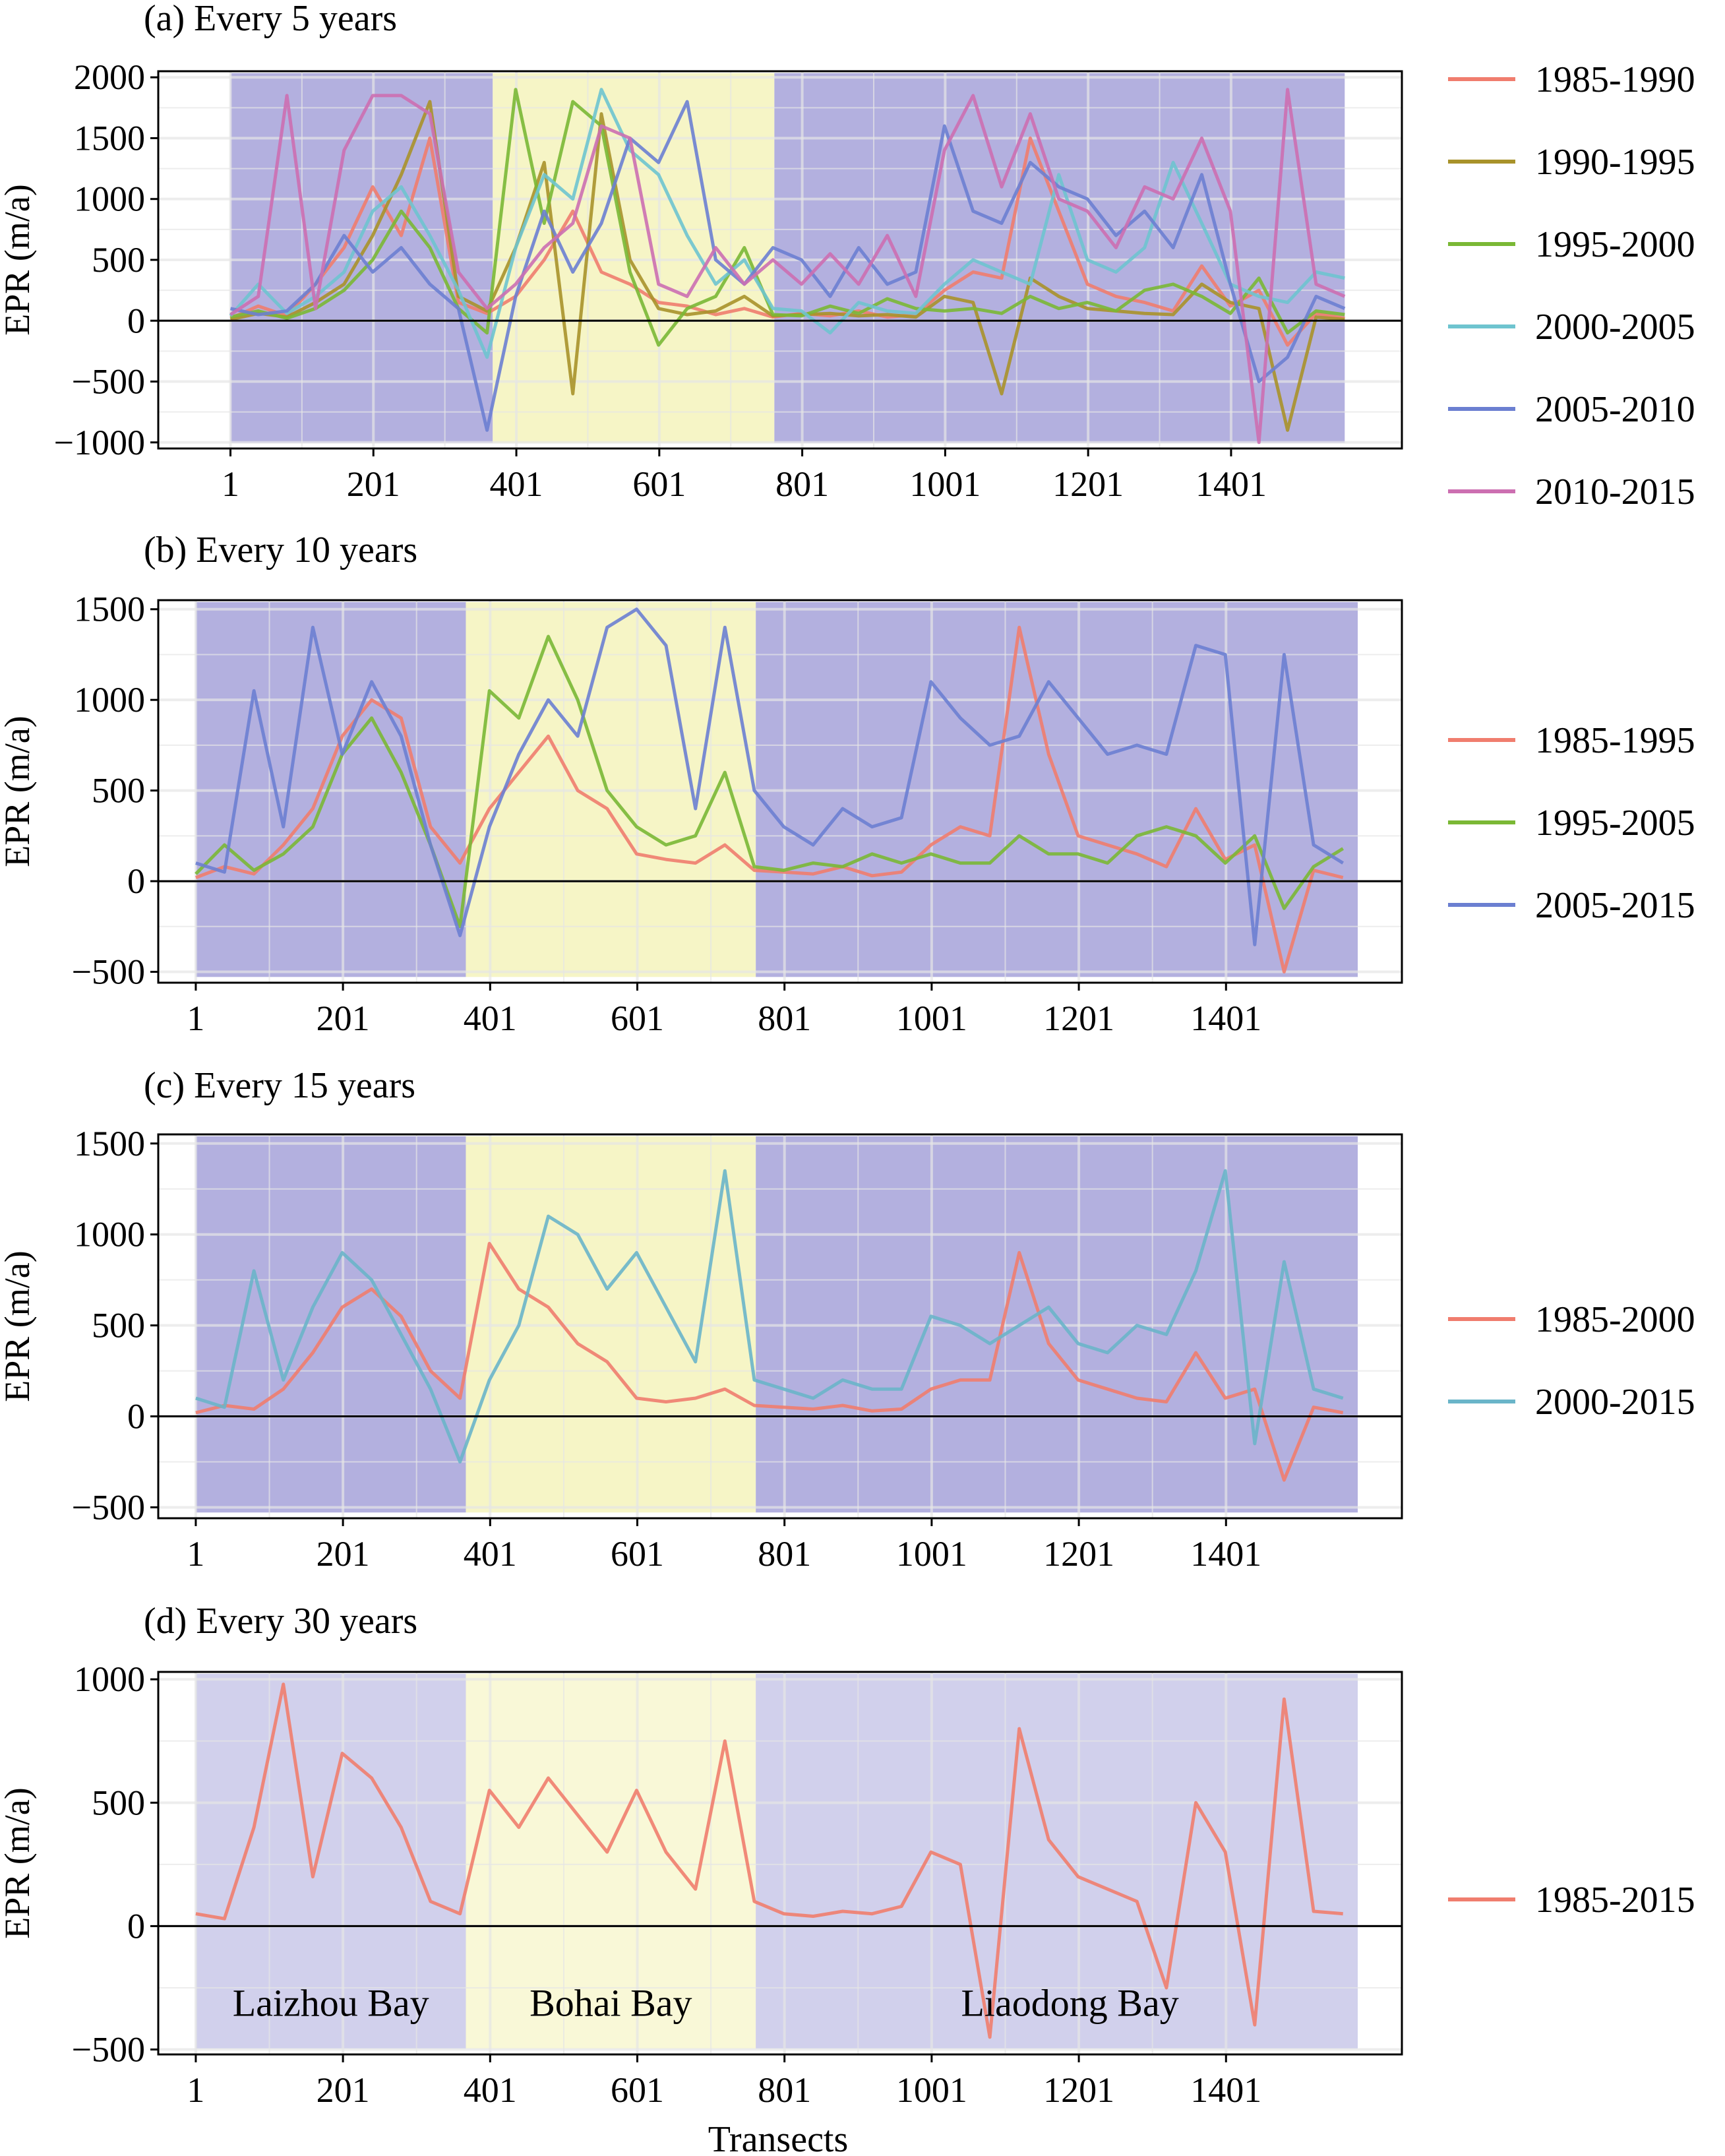  I want to click on plot-frame, so click(780, 1863).